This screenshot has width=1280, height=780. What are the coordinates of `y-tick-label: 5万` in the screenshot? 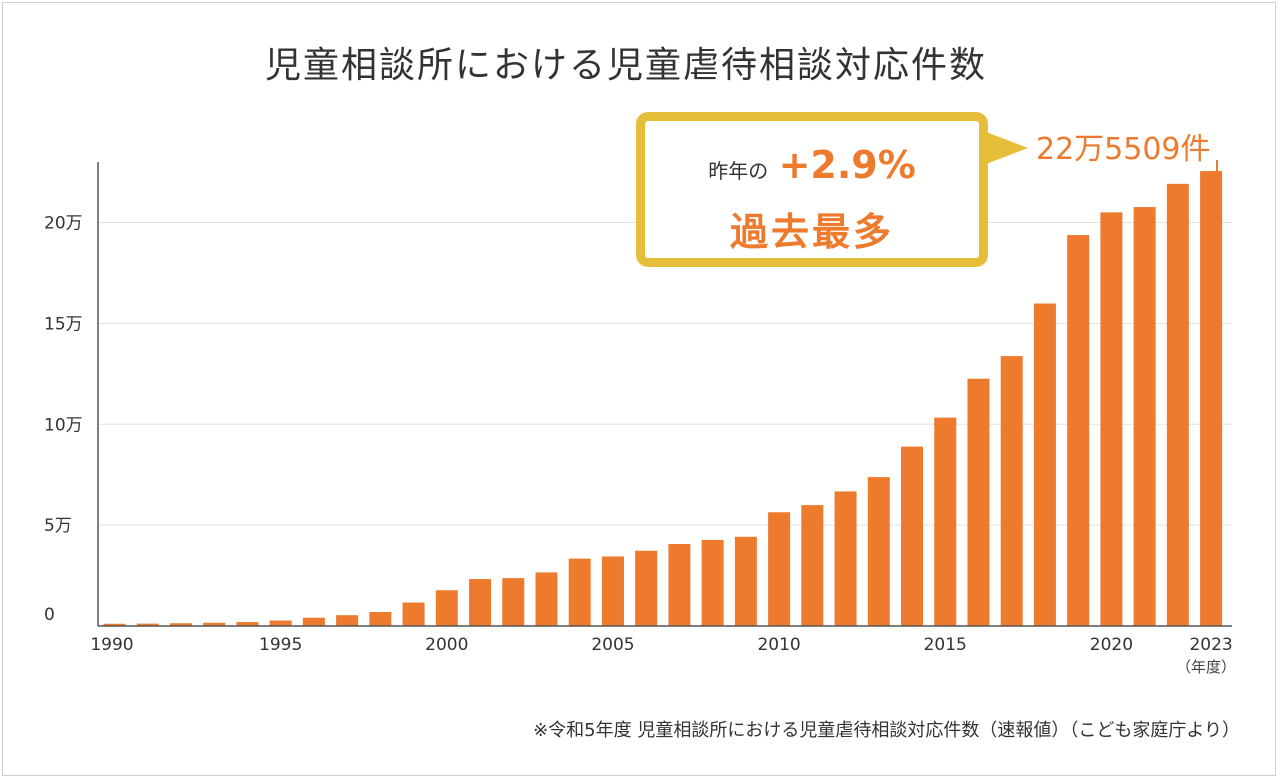 It's located at (58, 526).